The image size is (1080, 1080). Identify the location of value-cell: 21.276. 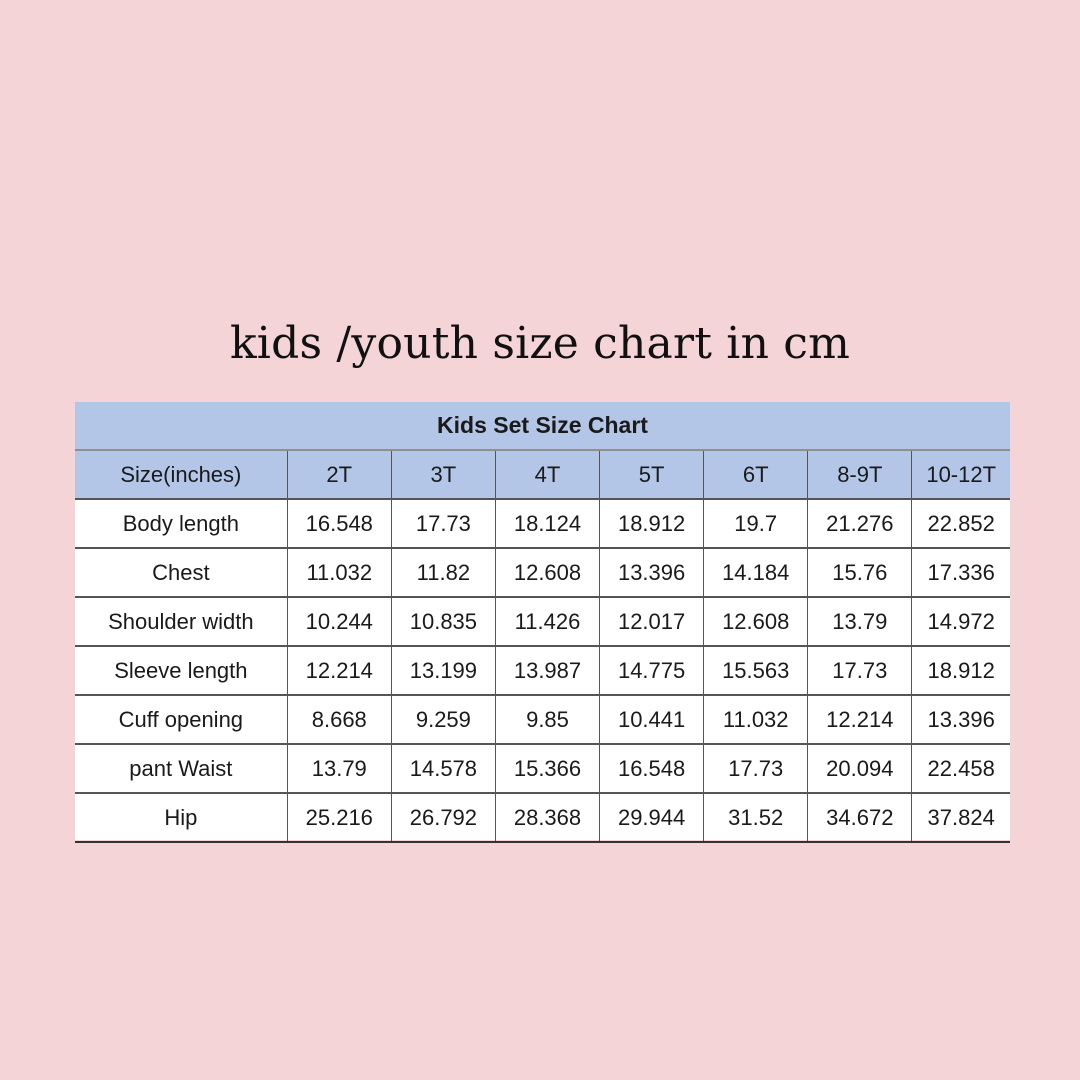
(859, 524).